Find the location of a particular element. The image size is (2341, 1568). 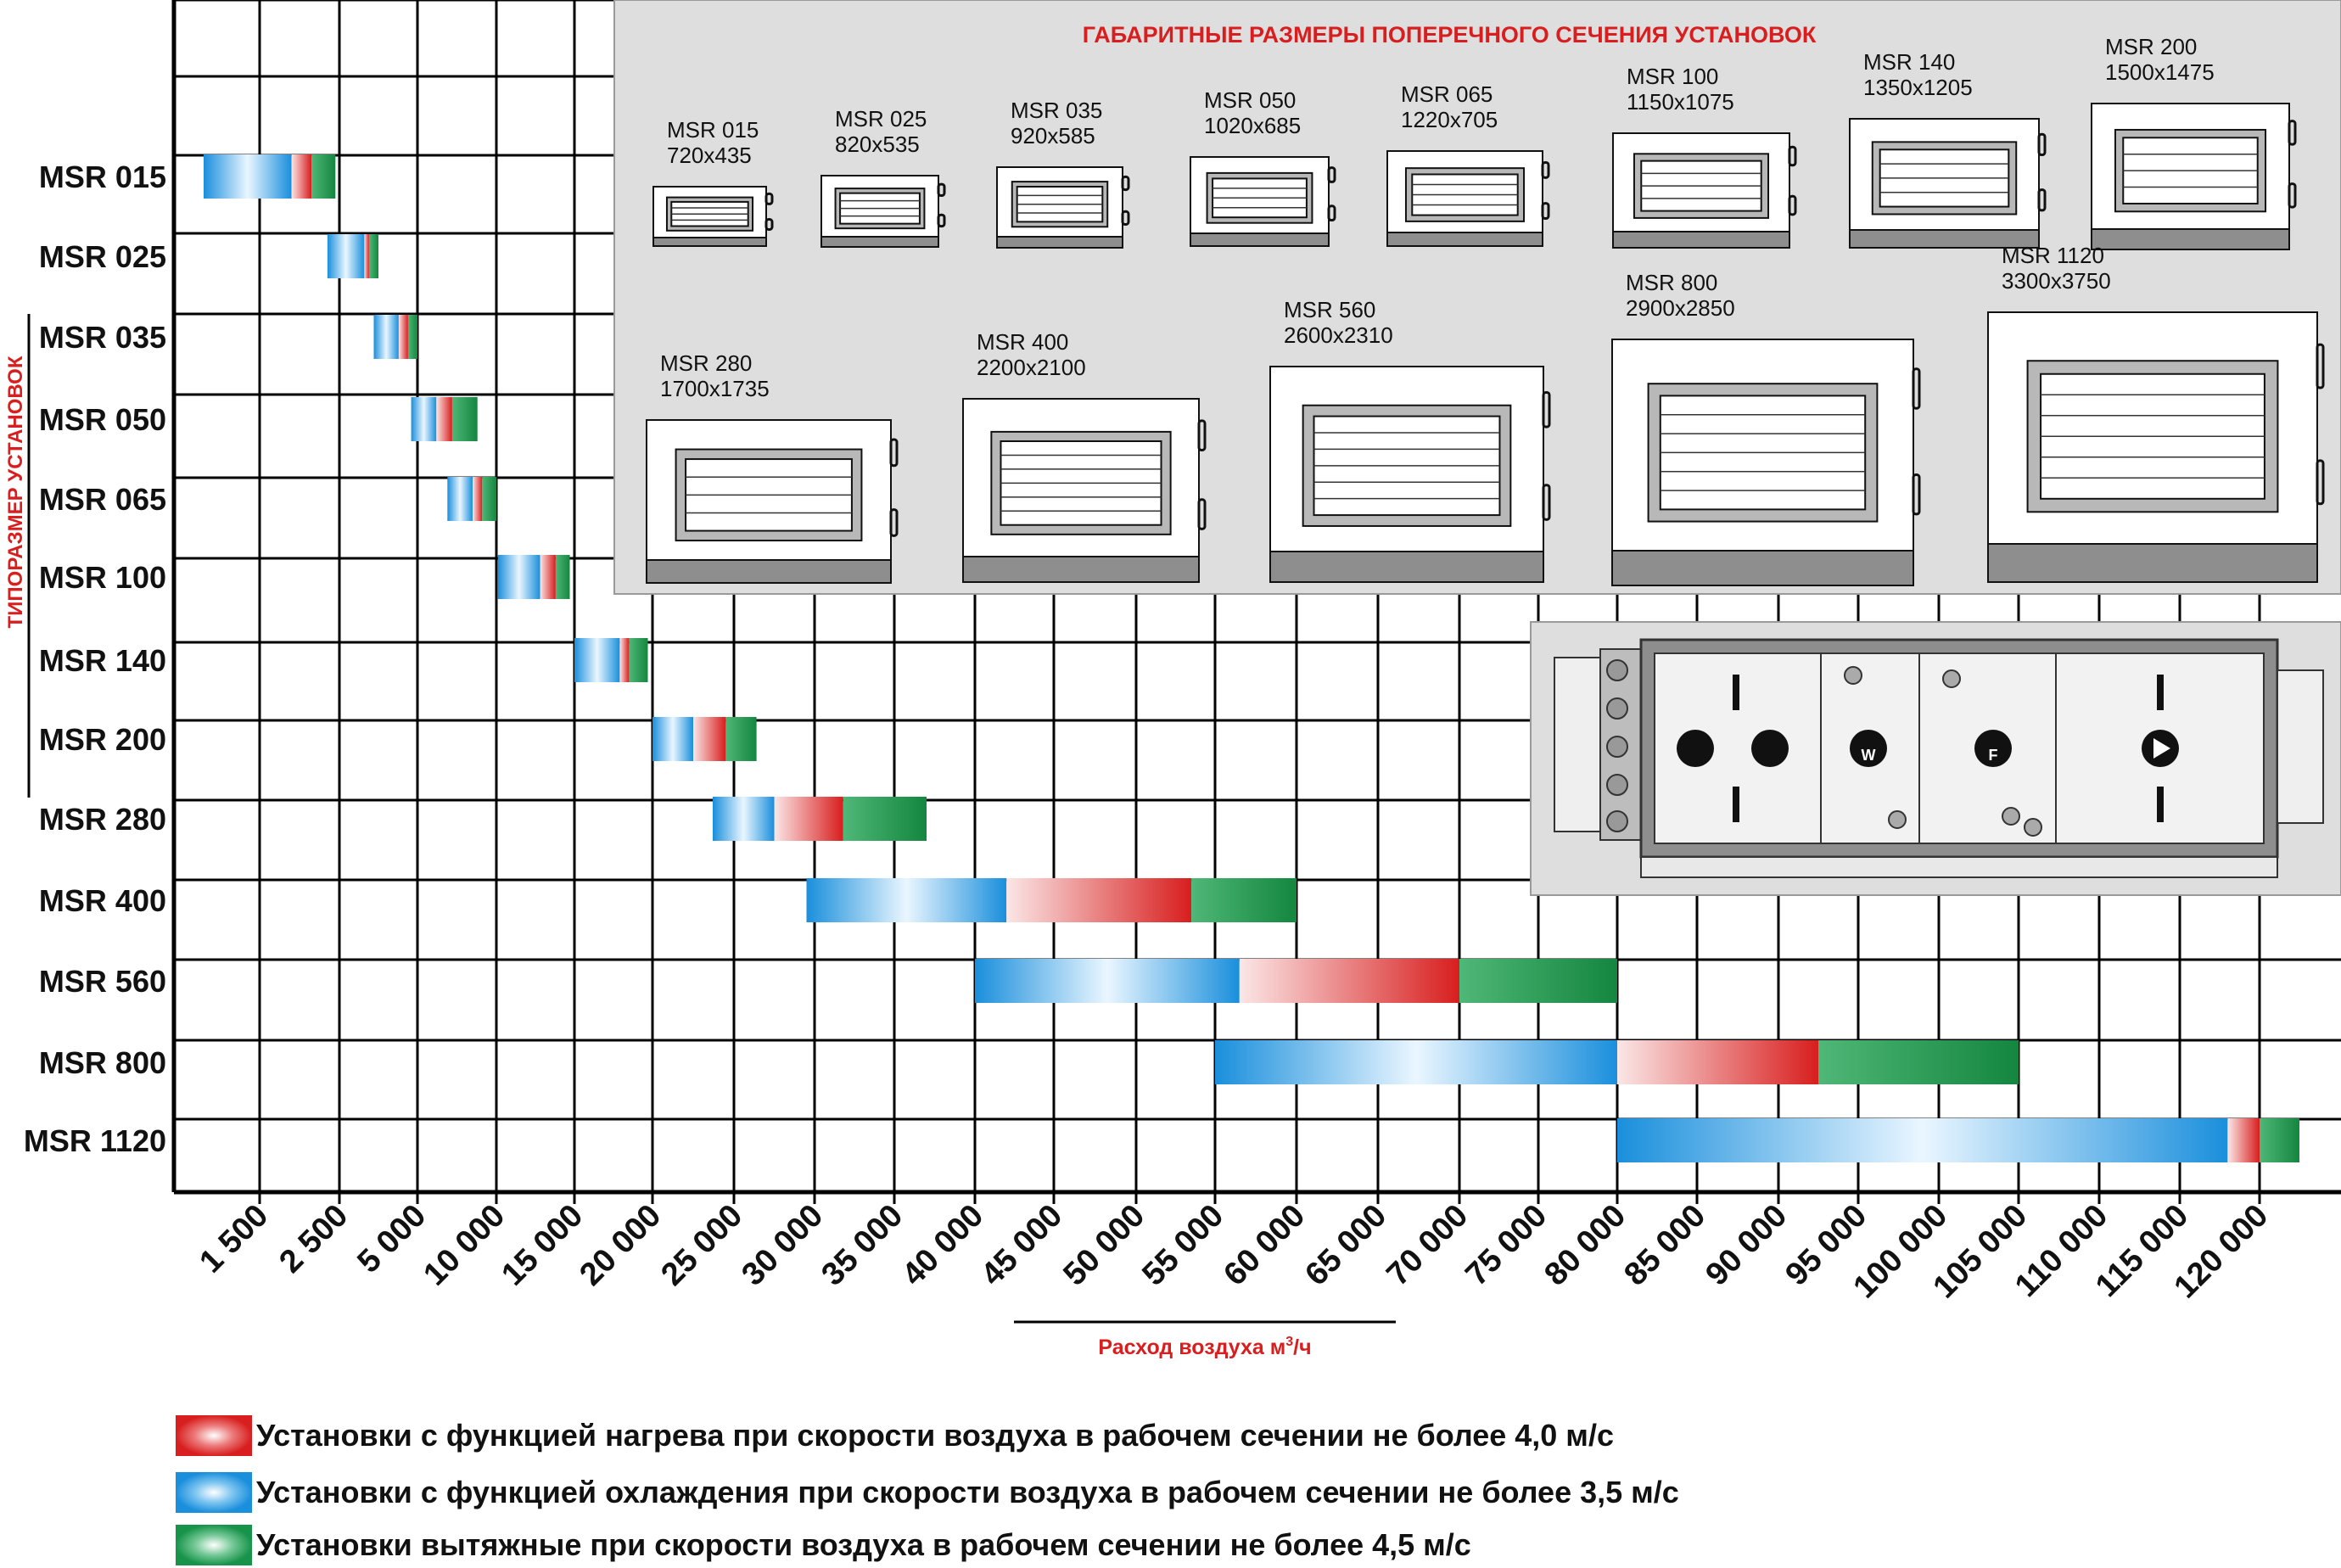

cross-section-size: 720x435 is located at coordinates (709, 155).